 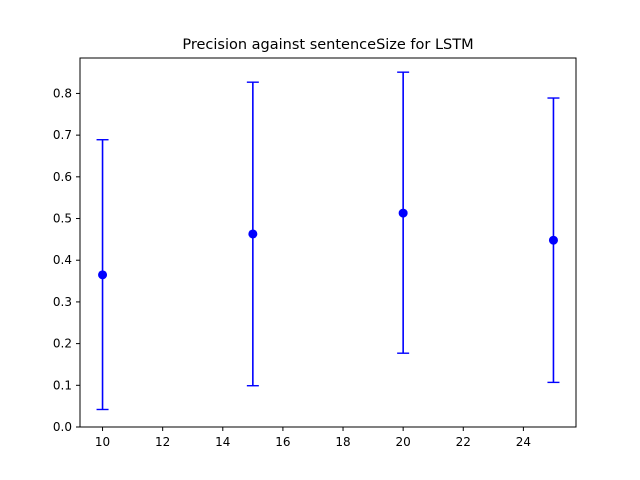 I want to click on x-tick-label: 16, so click(x=282, y=442).